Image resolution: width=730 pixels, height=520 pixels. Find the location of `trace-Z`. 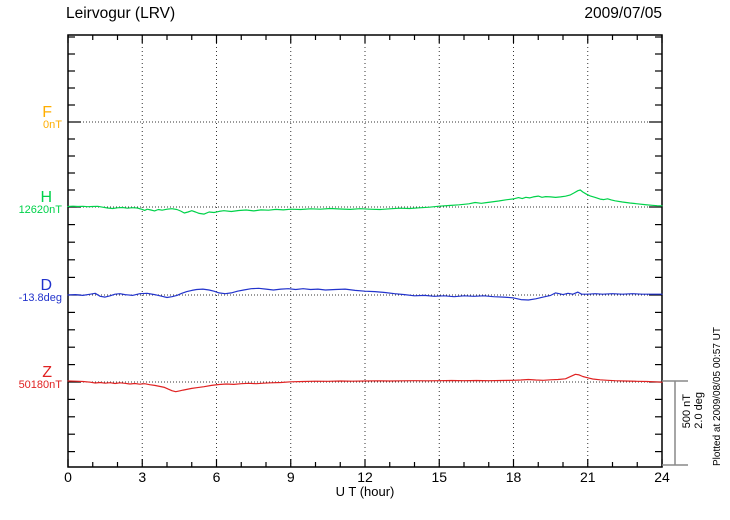

trace-Z is located at coordinates (365, 383).